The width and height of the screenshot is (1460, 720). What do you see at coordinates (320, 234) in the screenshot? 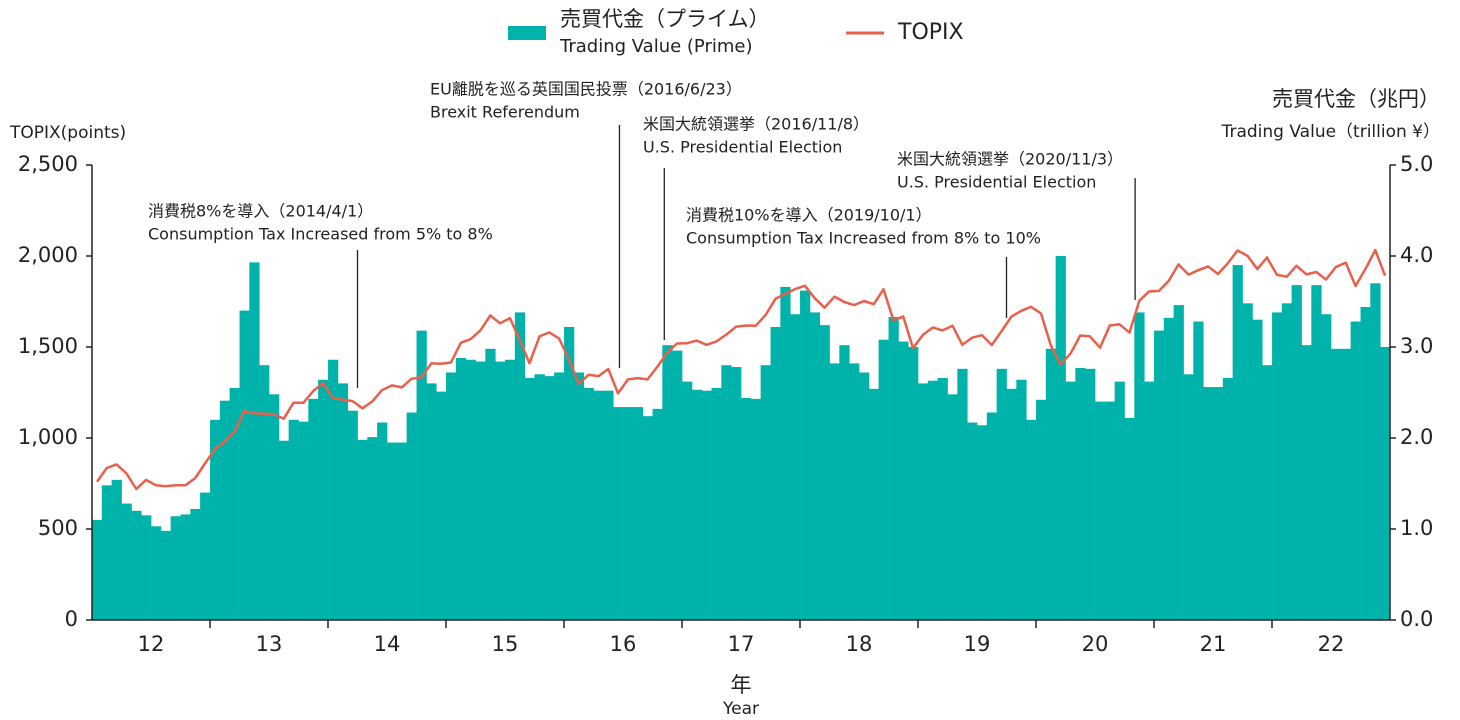
I see `annotation-en: Consumption Tax Increased from 5% to 8%` at bounding box center [320, 234].